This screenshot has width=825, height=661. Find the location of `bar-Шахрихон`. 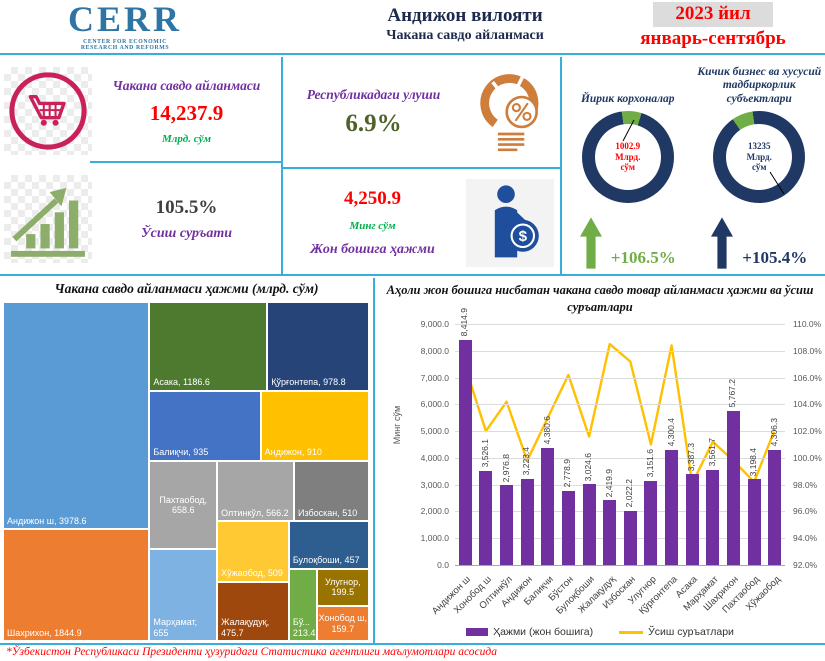

bar-Шахрихон is located at coordinates (733, 487).